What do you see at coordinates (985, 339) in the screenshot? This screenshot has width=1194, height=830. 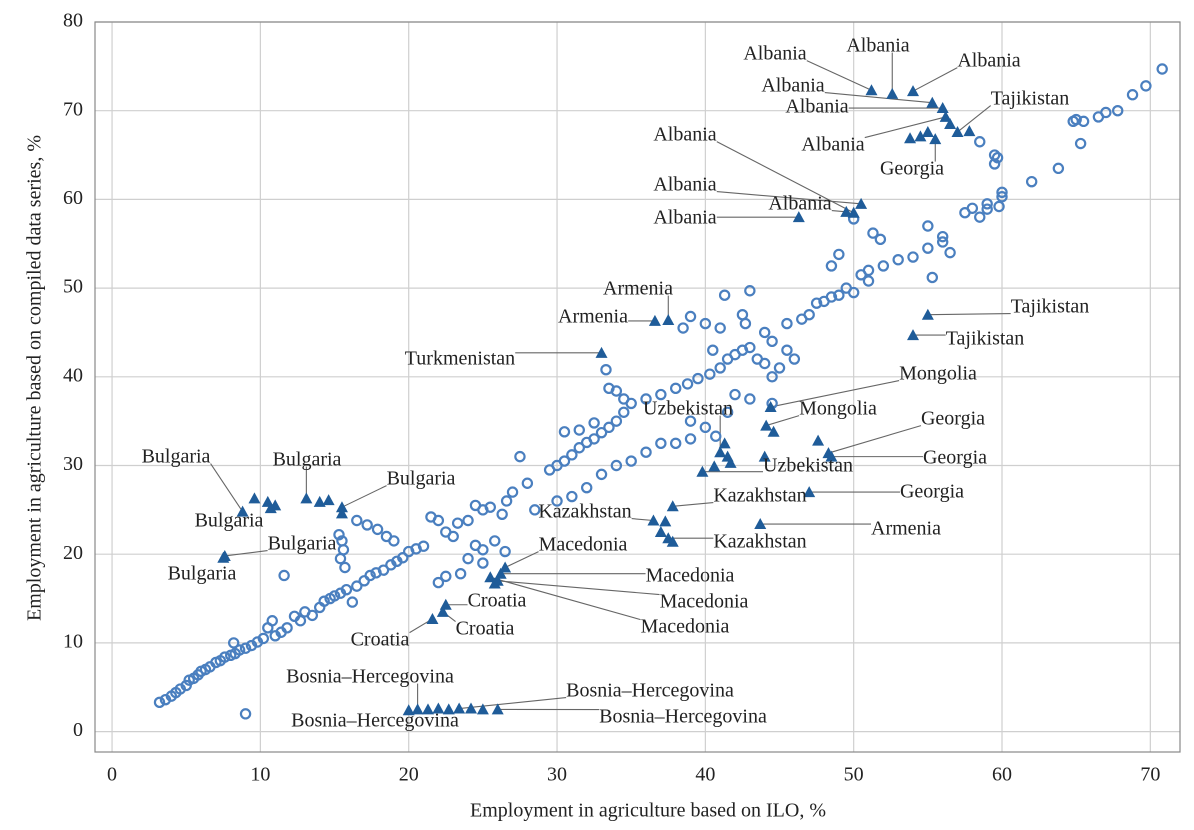 I see `point-label: Tajikistan` at bounding box center [985, 339].